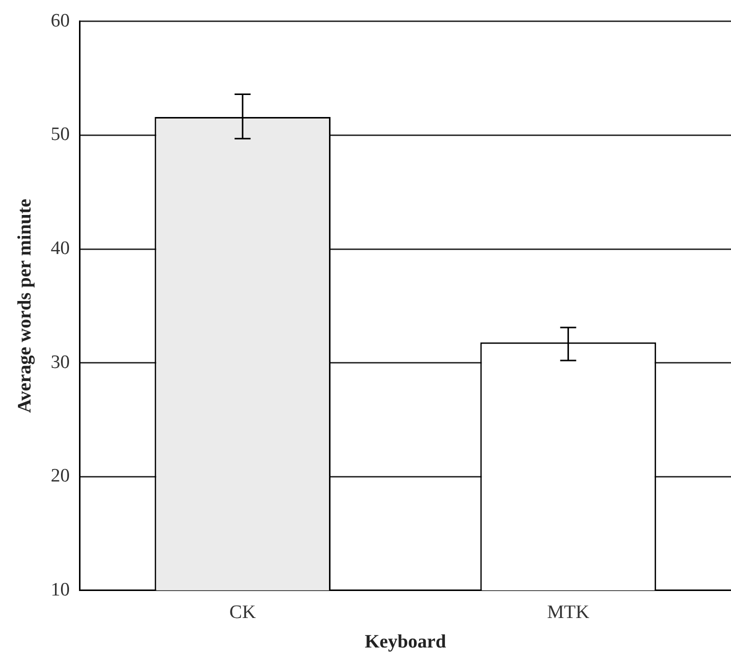 The image size is (731, 668). Describe the element at coordinates (60, 589) in the screenshot. I see `y-tick-label: 10` at that location.